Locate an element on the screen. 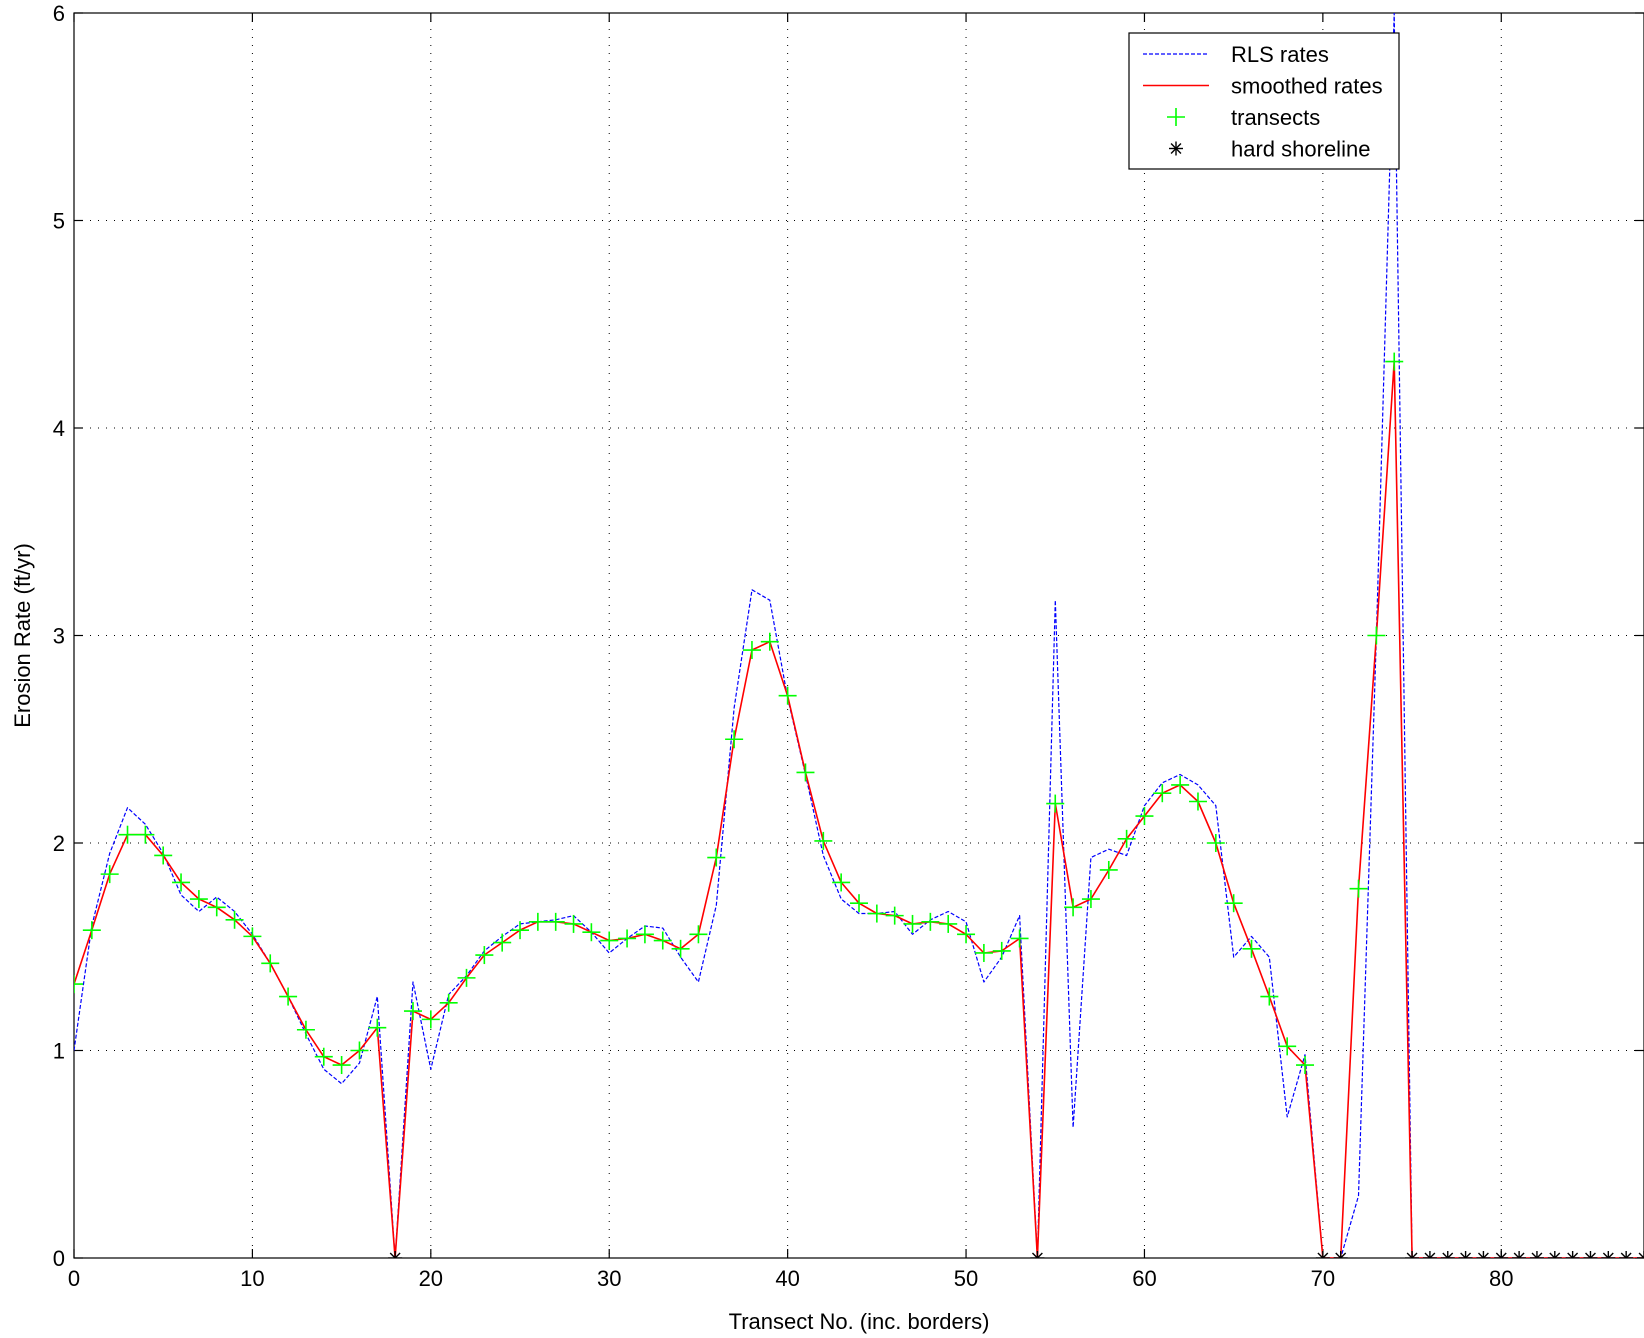 The width and height of the screenshot is (1644, 1338). x-tick-label: 30 is located at coordinates (609, 1278).